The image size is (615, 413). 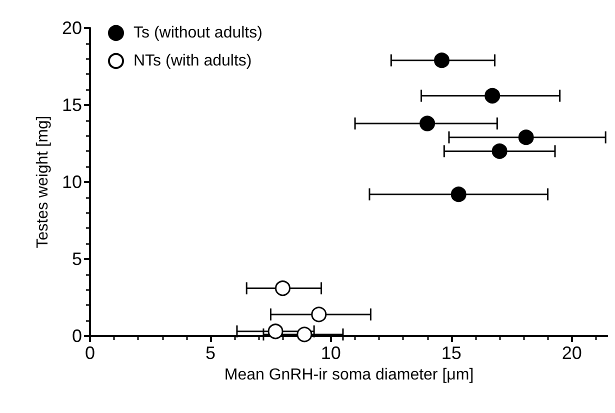 What do you see at coordinates (572, 353) in the screenshot?
I see `x-tick-label: 20` at bounding box center [572, 353].